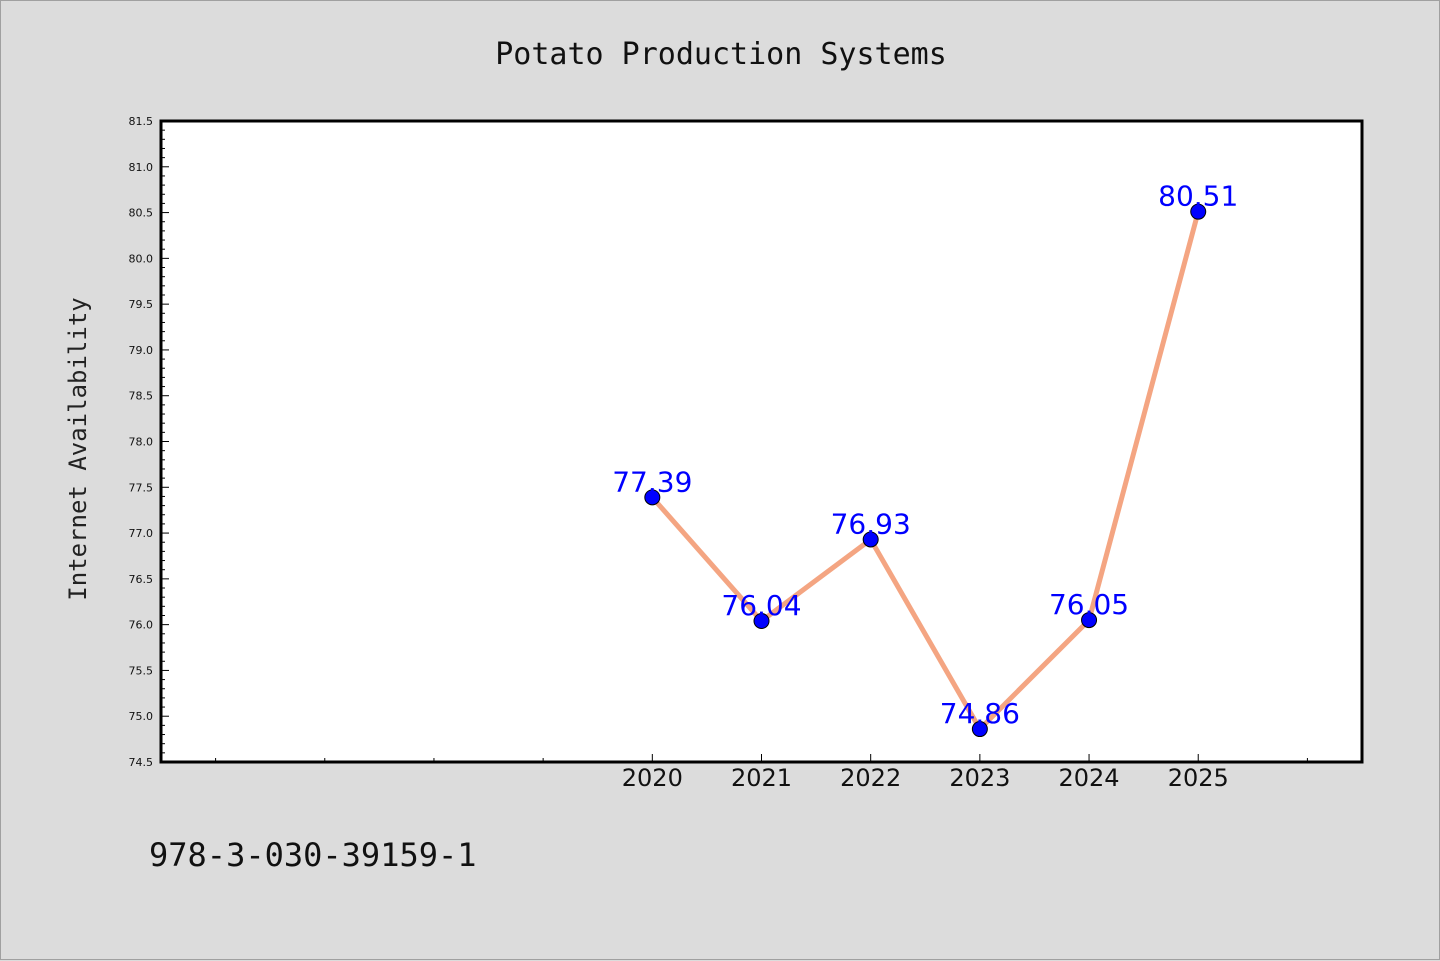 The height and width of the screenshot is (961, 1440). Describe the element at coordinates (141, 121) in the screenshot. I see `y-tick-label: 81.5` at that location.